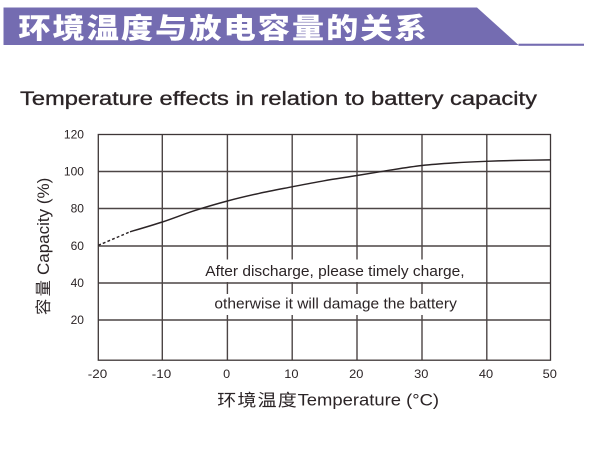 The width and height of the screenshot is (600, 451). Describe the element at coordinates (335, 304) in the screenshot. I see `svg-text:otherwise it will damage the b: otherwise it will damage the battery` at that location.